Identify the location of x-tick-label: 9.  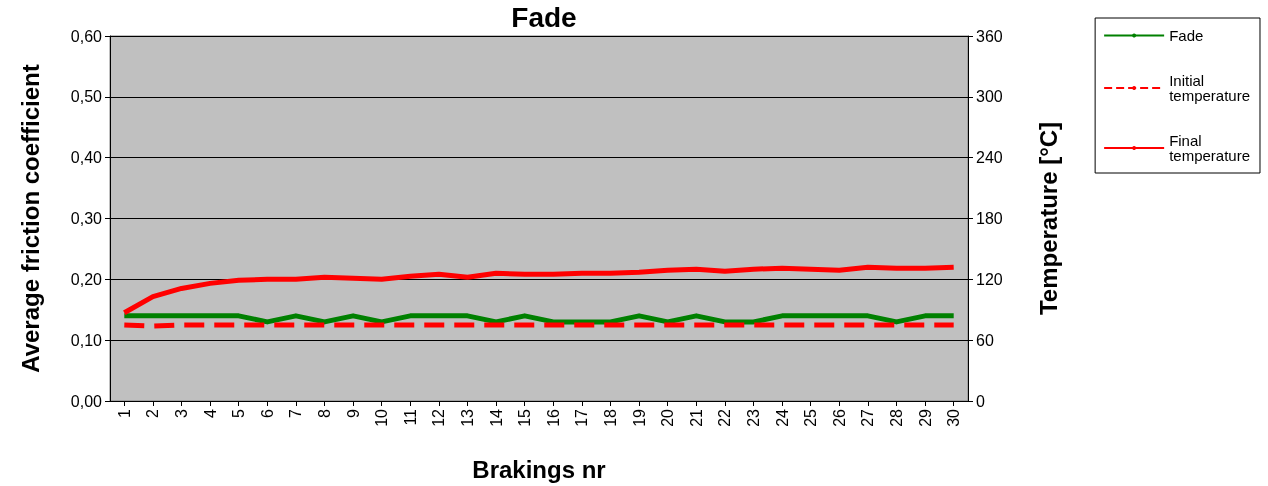
(353, 413).